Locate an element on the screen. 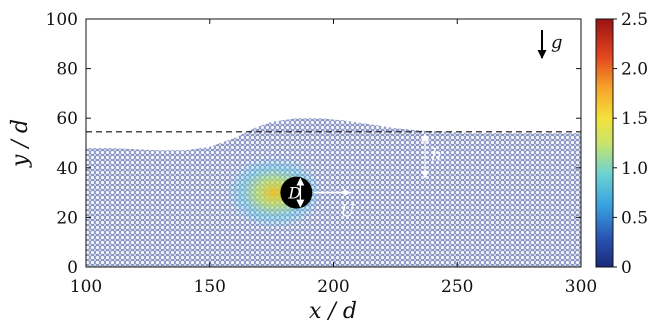 The height and width of the screenshot is (324, 662). y-tick-label: 0 is located at coordinates (72, 268).